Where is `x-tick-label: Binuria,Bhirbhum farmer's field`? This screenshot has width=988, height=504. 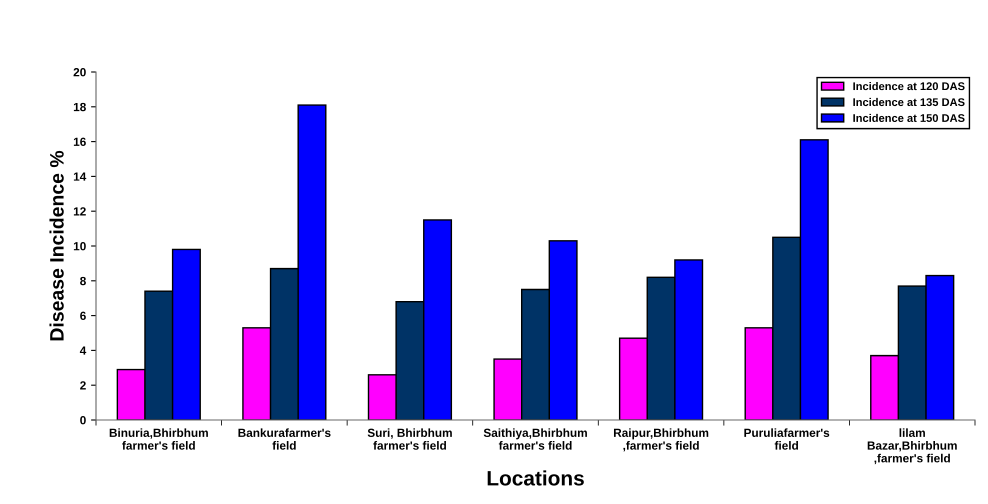
x-tick-label: Binuria,Bhirbhum farmer's field is located at coordinates (159, 439).